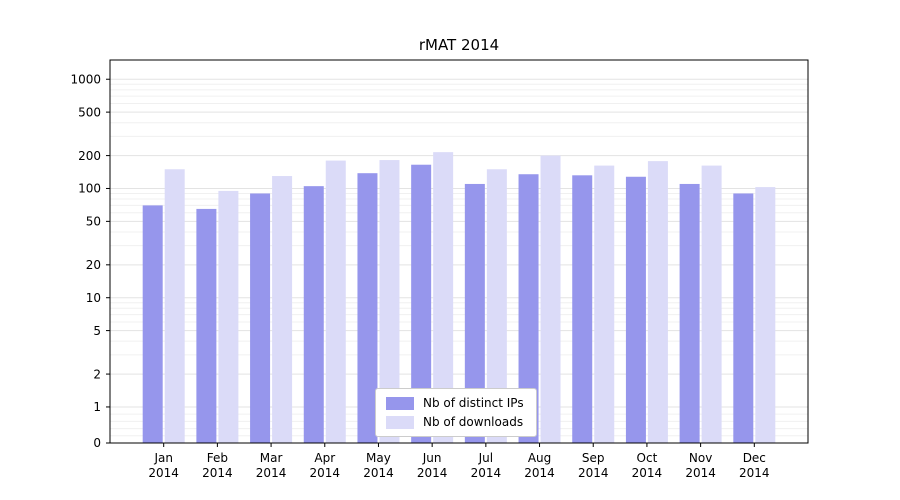 The image size is (900, 500). I want to click on y-tick-label: 50, so click(93, 222).